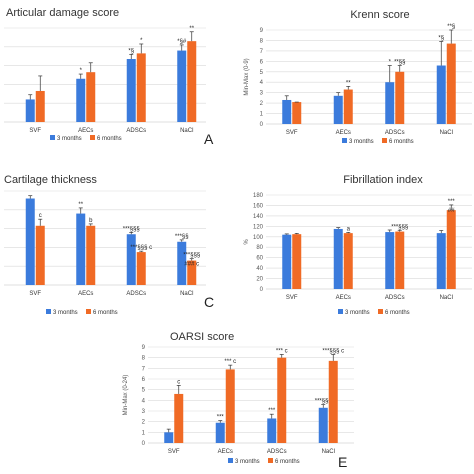 The image size is (474, 474). What do you see at coordinates (259, 248) in the screenshot?
I see `y-tick-label: 80` at bounding box center [259, 248].